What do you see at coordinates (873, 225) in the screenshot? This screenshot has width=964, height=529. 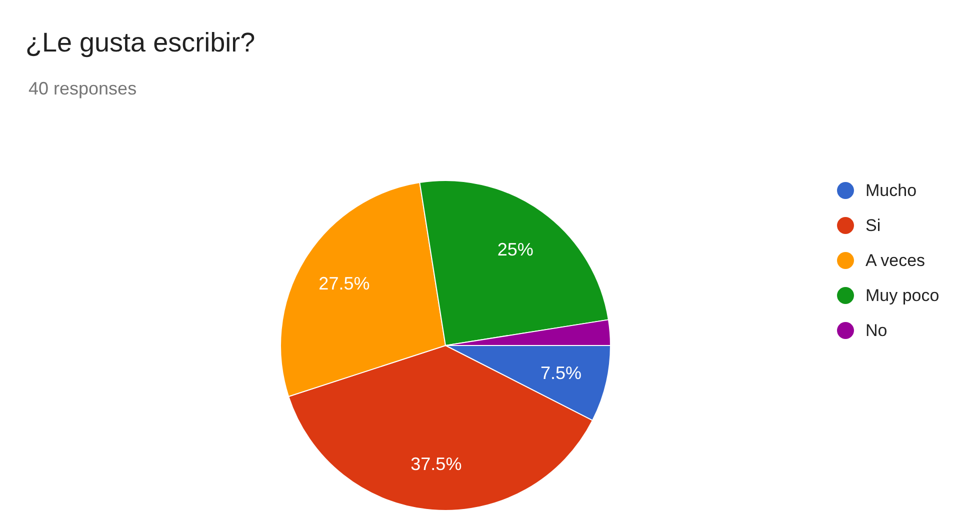 I see `legend-label: Si` at bounding box center [873, 225].